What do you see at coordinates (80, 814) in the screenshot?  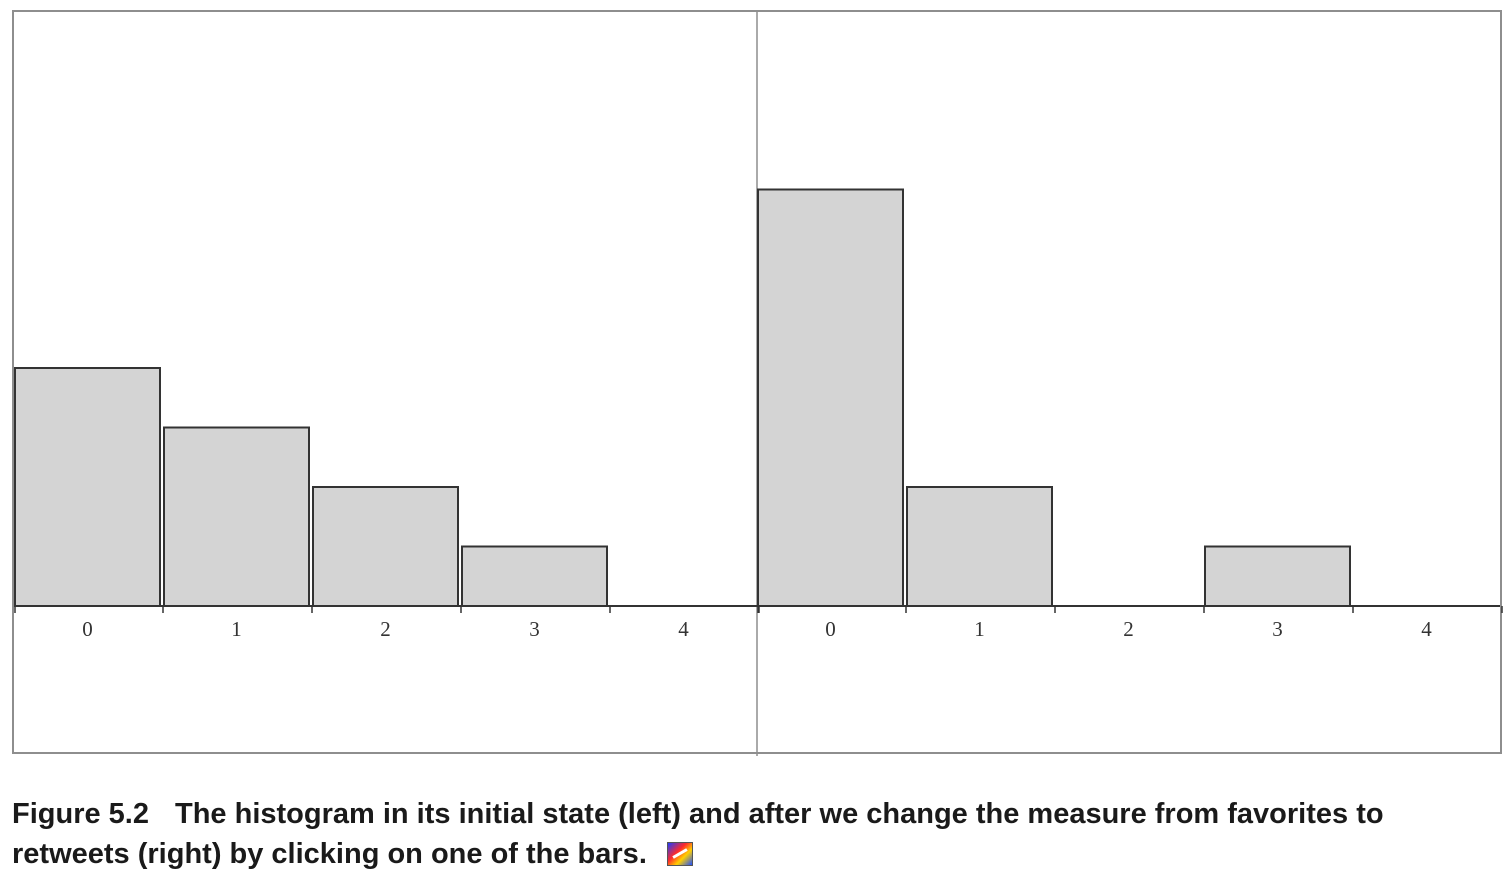 I see `figure-label: Figure 5.2` at bounding box center [80, 814].